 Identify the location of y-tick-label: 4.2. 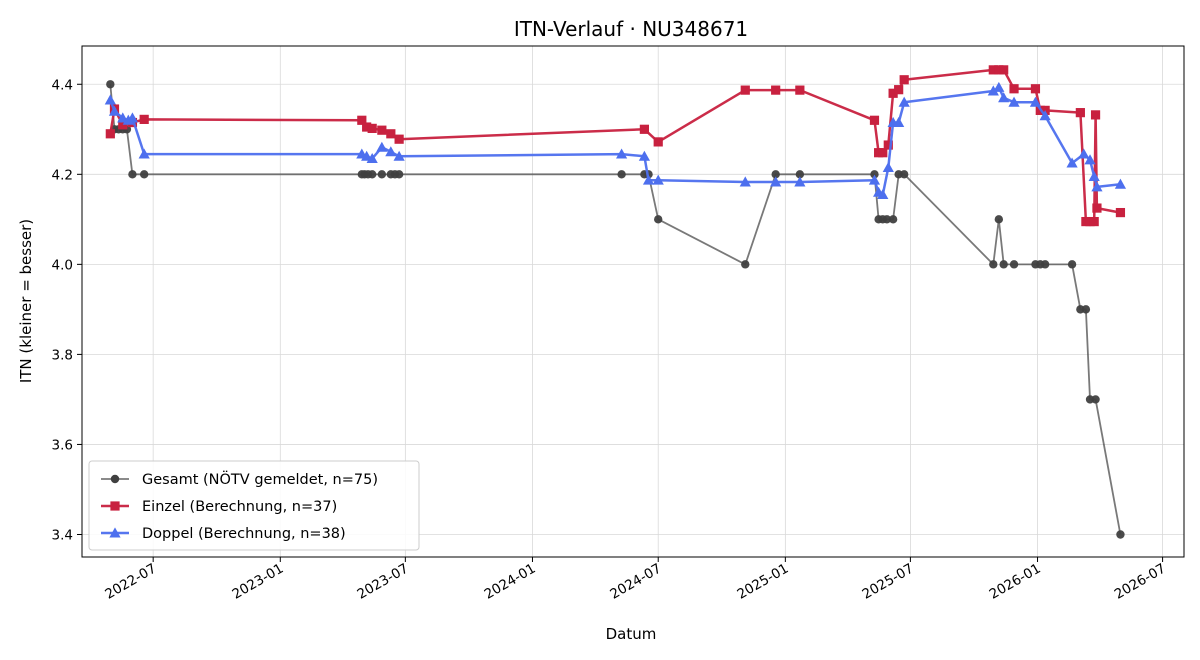
(62, 175).